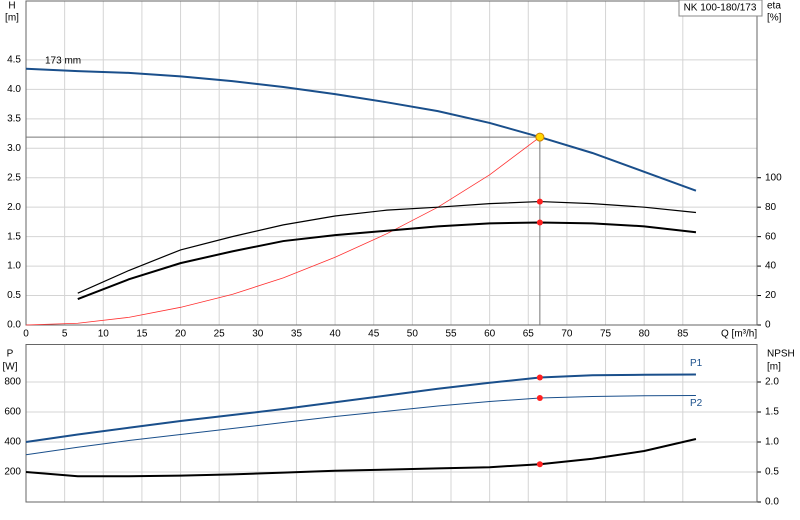  I want to click on y2-tick-label: 1.5, so click(772, 412).